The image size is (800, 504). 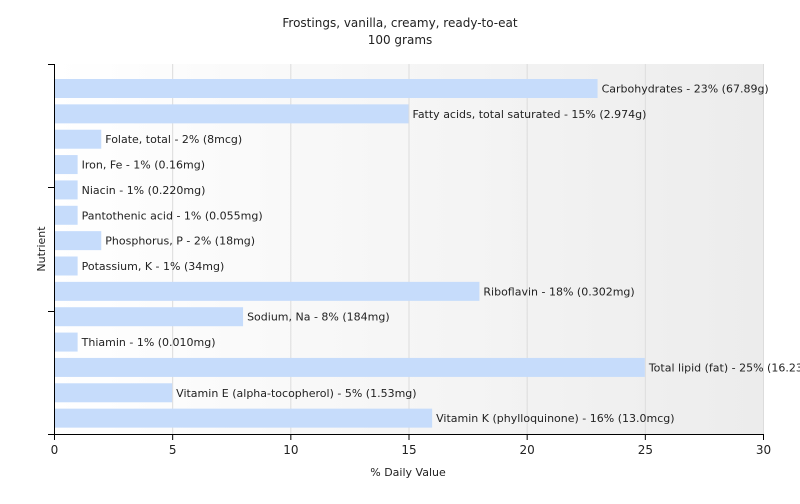 What do you see at coordinates (645, 450) in the screenshot?
I see `x-tick-label: 25` at bounding box center [645, 450].